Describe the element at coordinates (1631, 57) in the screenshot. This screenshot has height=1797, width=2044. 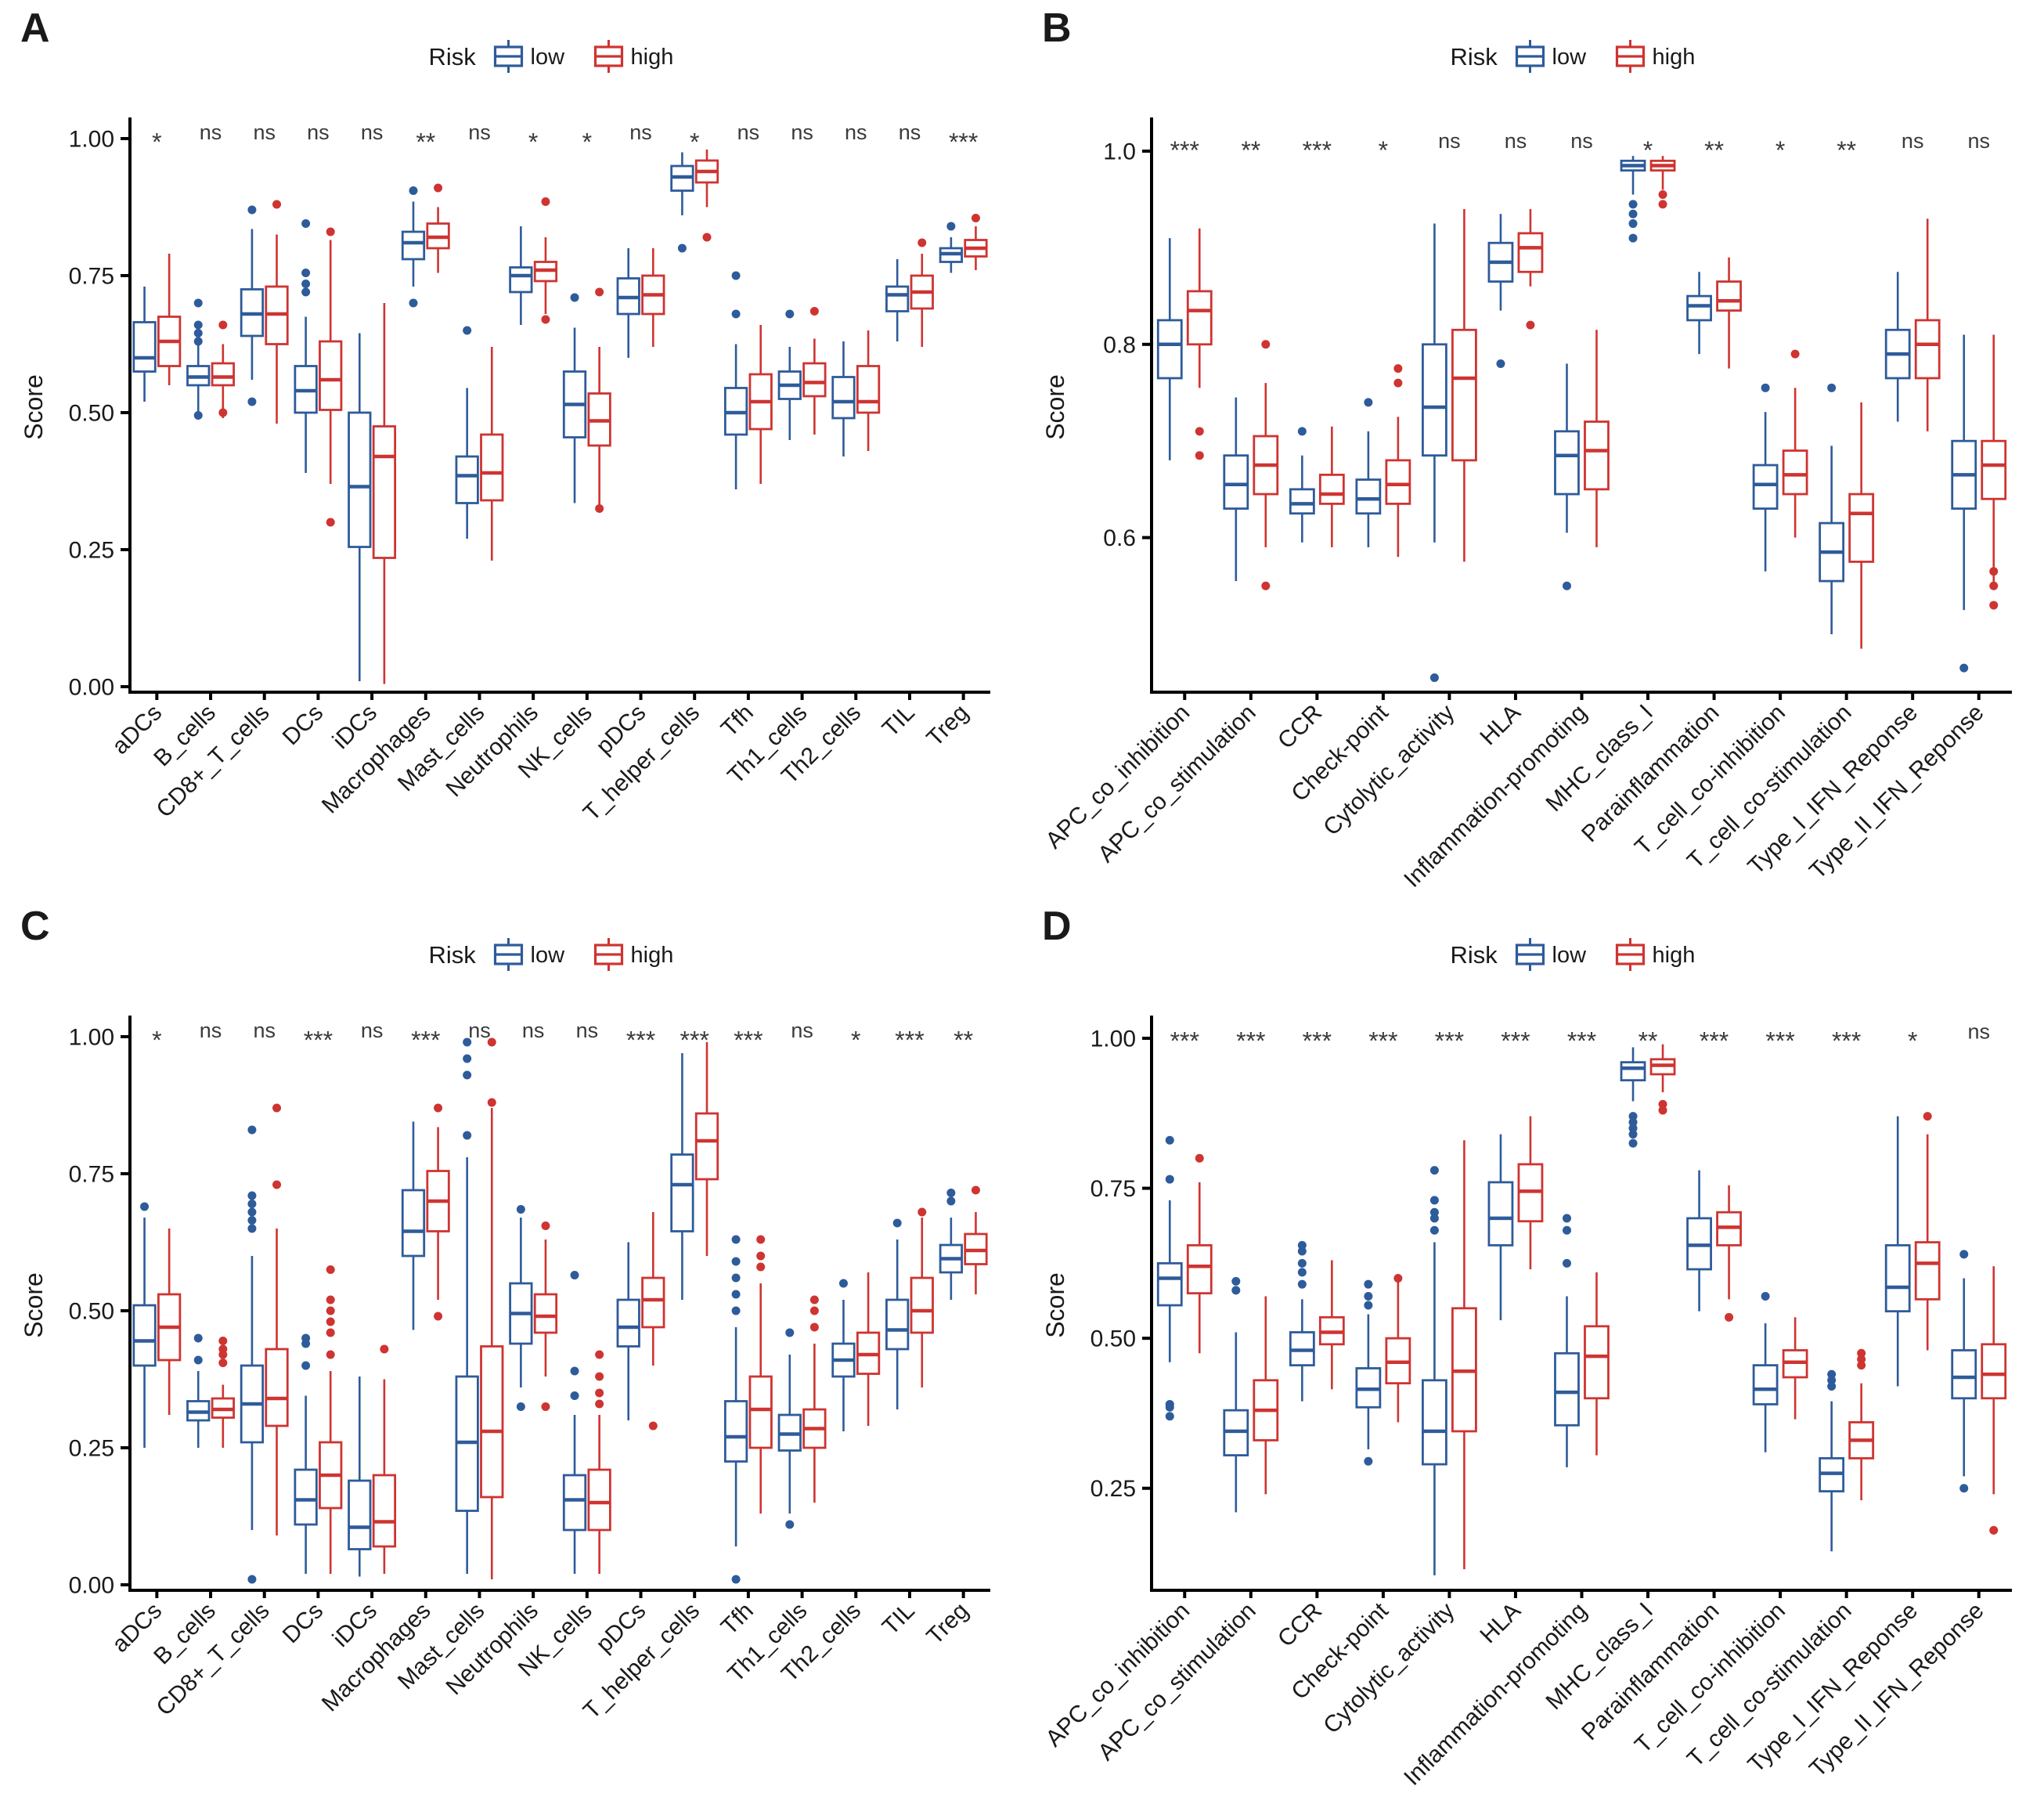
I see `legend-key-high` at that location.